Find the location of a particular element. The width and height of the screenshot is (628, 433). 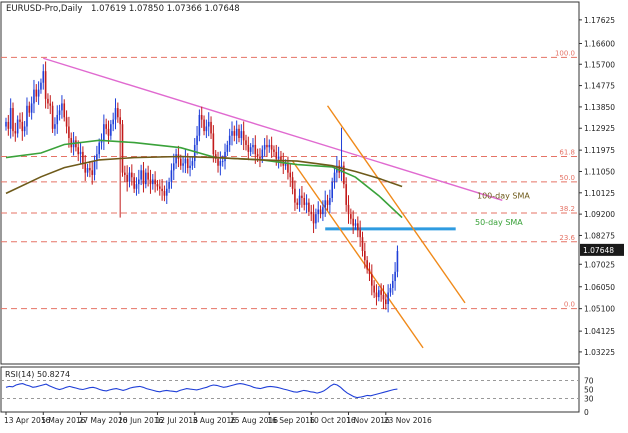

y-tick-label: 1.10125 is located at coordinates (599, 193).